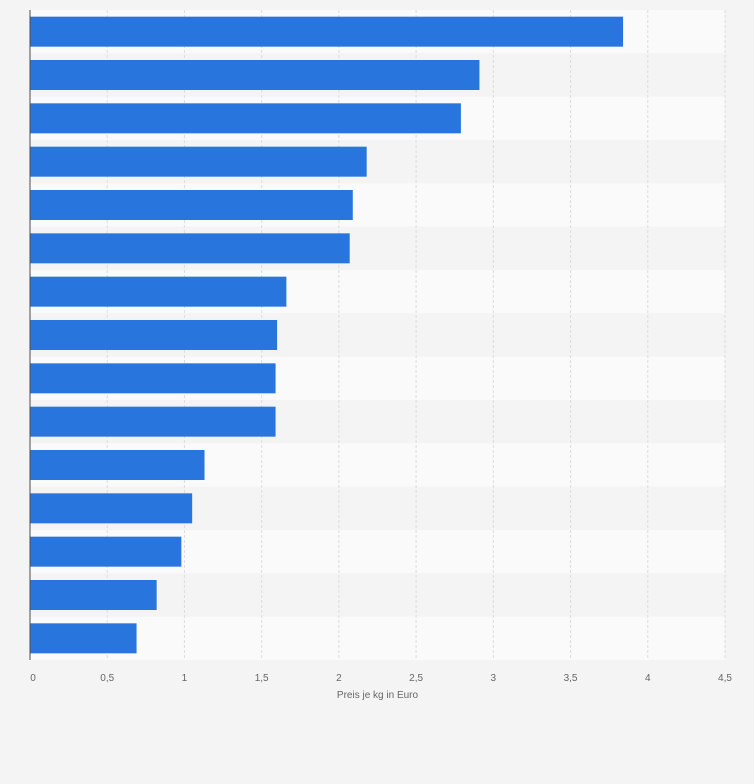 This screenshot has height=784, width=754. What do you see at coordinates (648, 678) in the screenshot?
I see `x-tick-label: 4` at bounding box center [648, 678].